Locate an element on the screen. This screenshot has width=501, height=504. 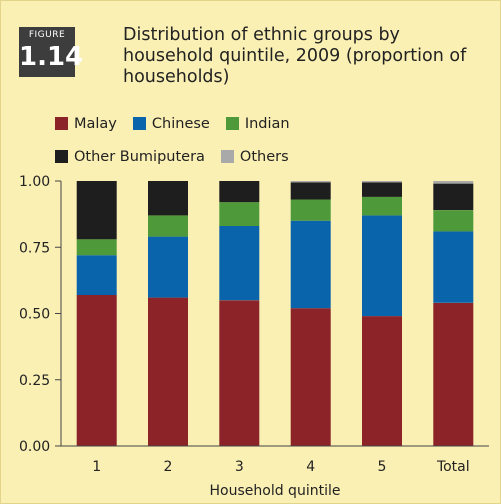
figure-badge: FIGURE 1.14 is located at coordinates (51, 52).